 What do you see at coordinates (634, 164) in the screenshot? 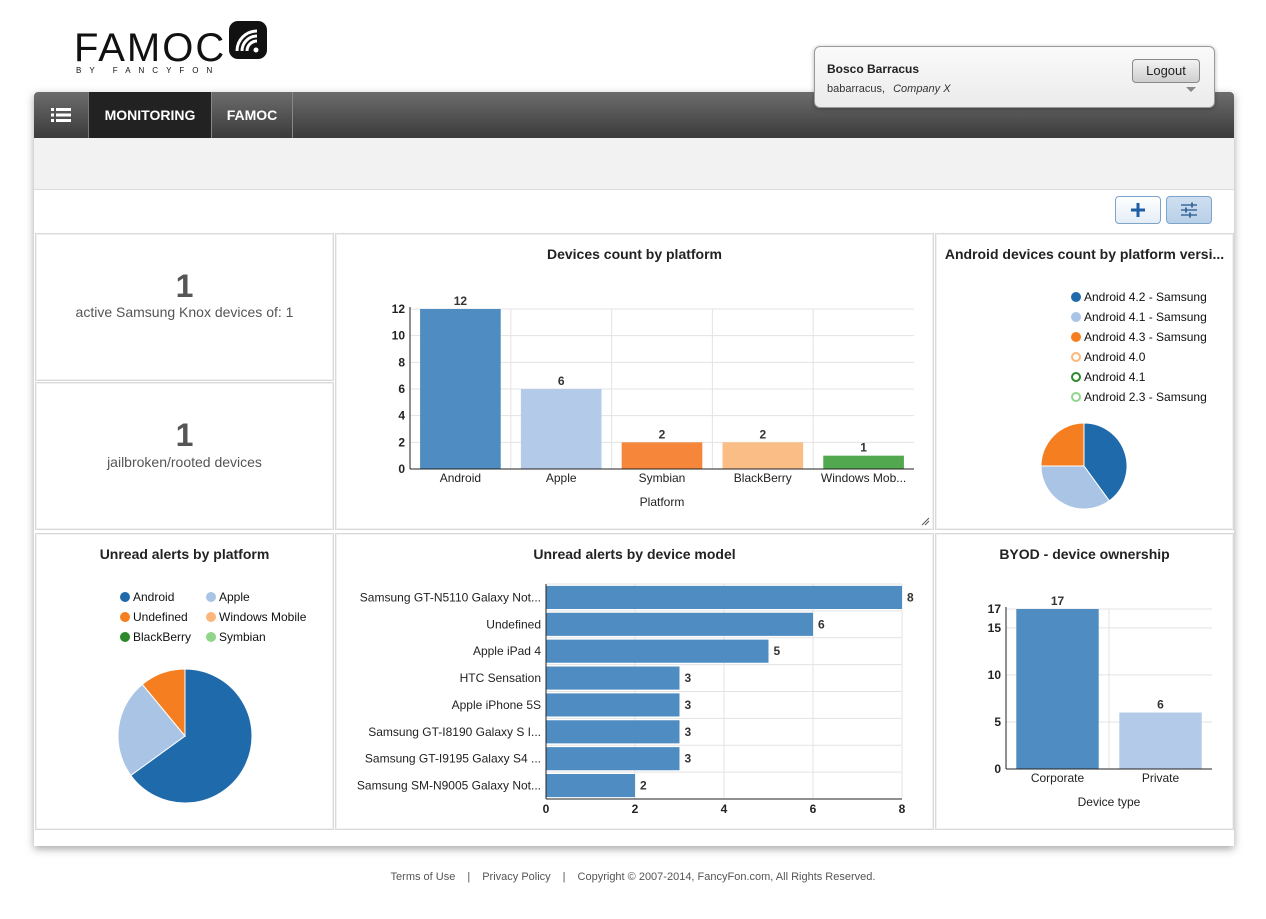
I see `sub-header-bar` at bounding box center [634, 164].